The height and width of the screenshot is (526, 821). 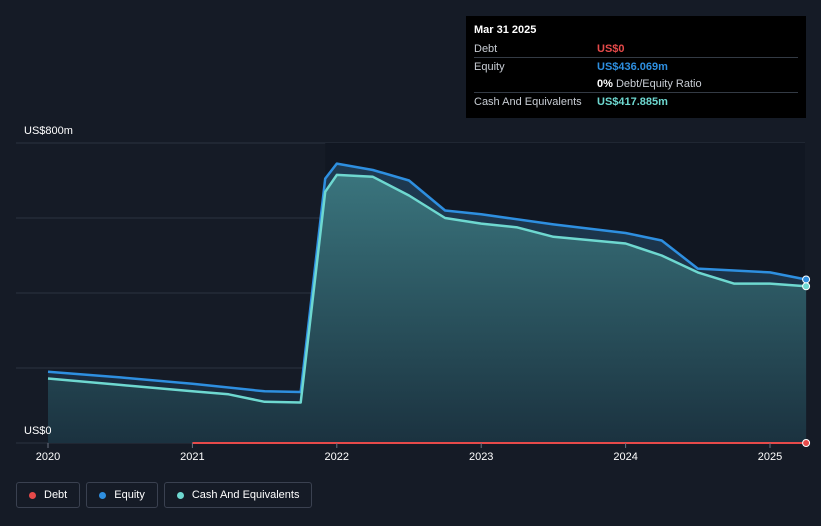 What do you see at coordinates (770, 457) in the screenshot?
I see `x-tick-label-2025: 2025` at bounding box center [770, 457].